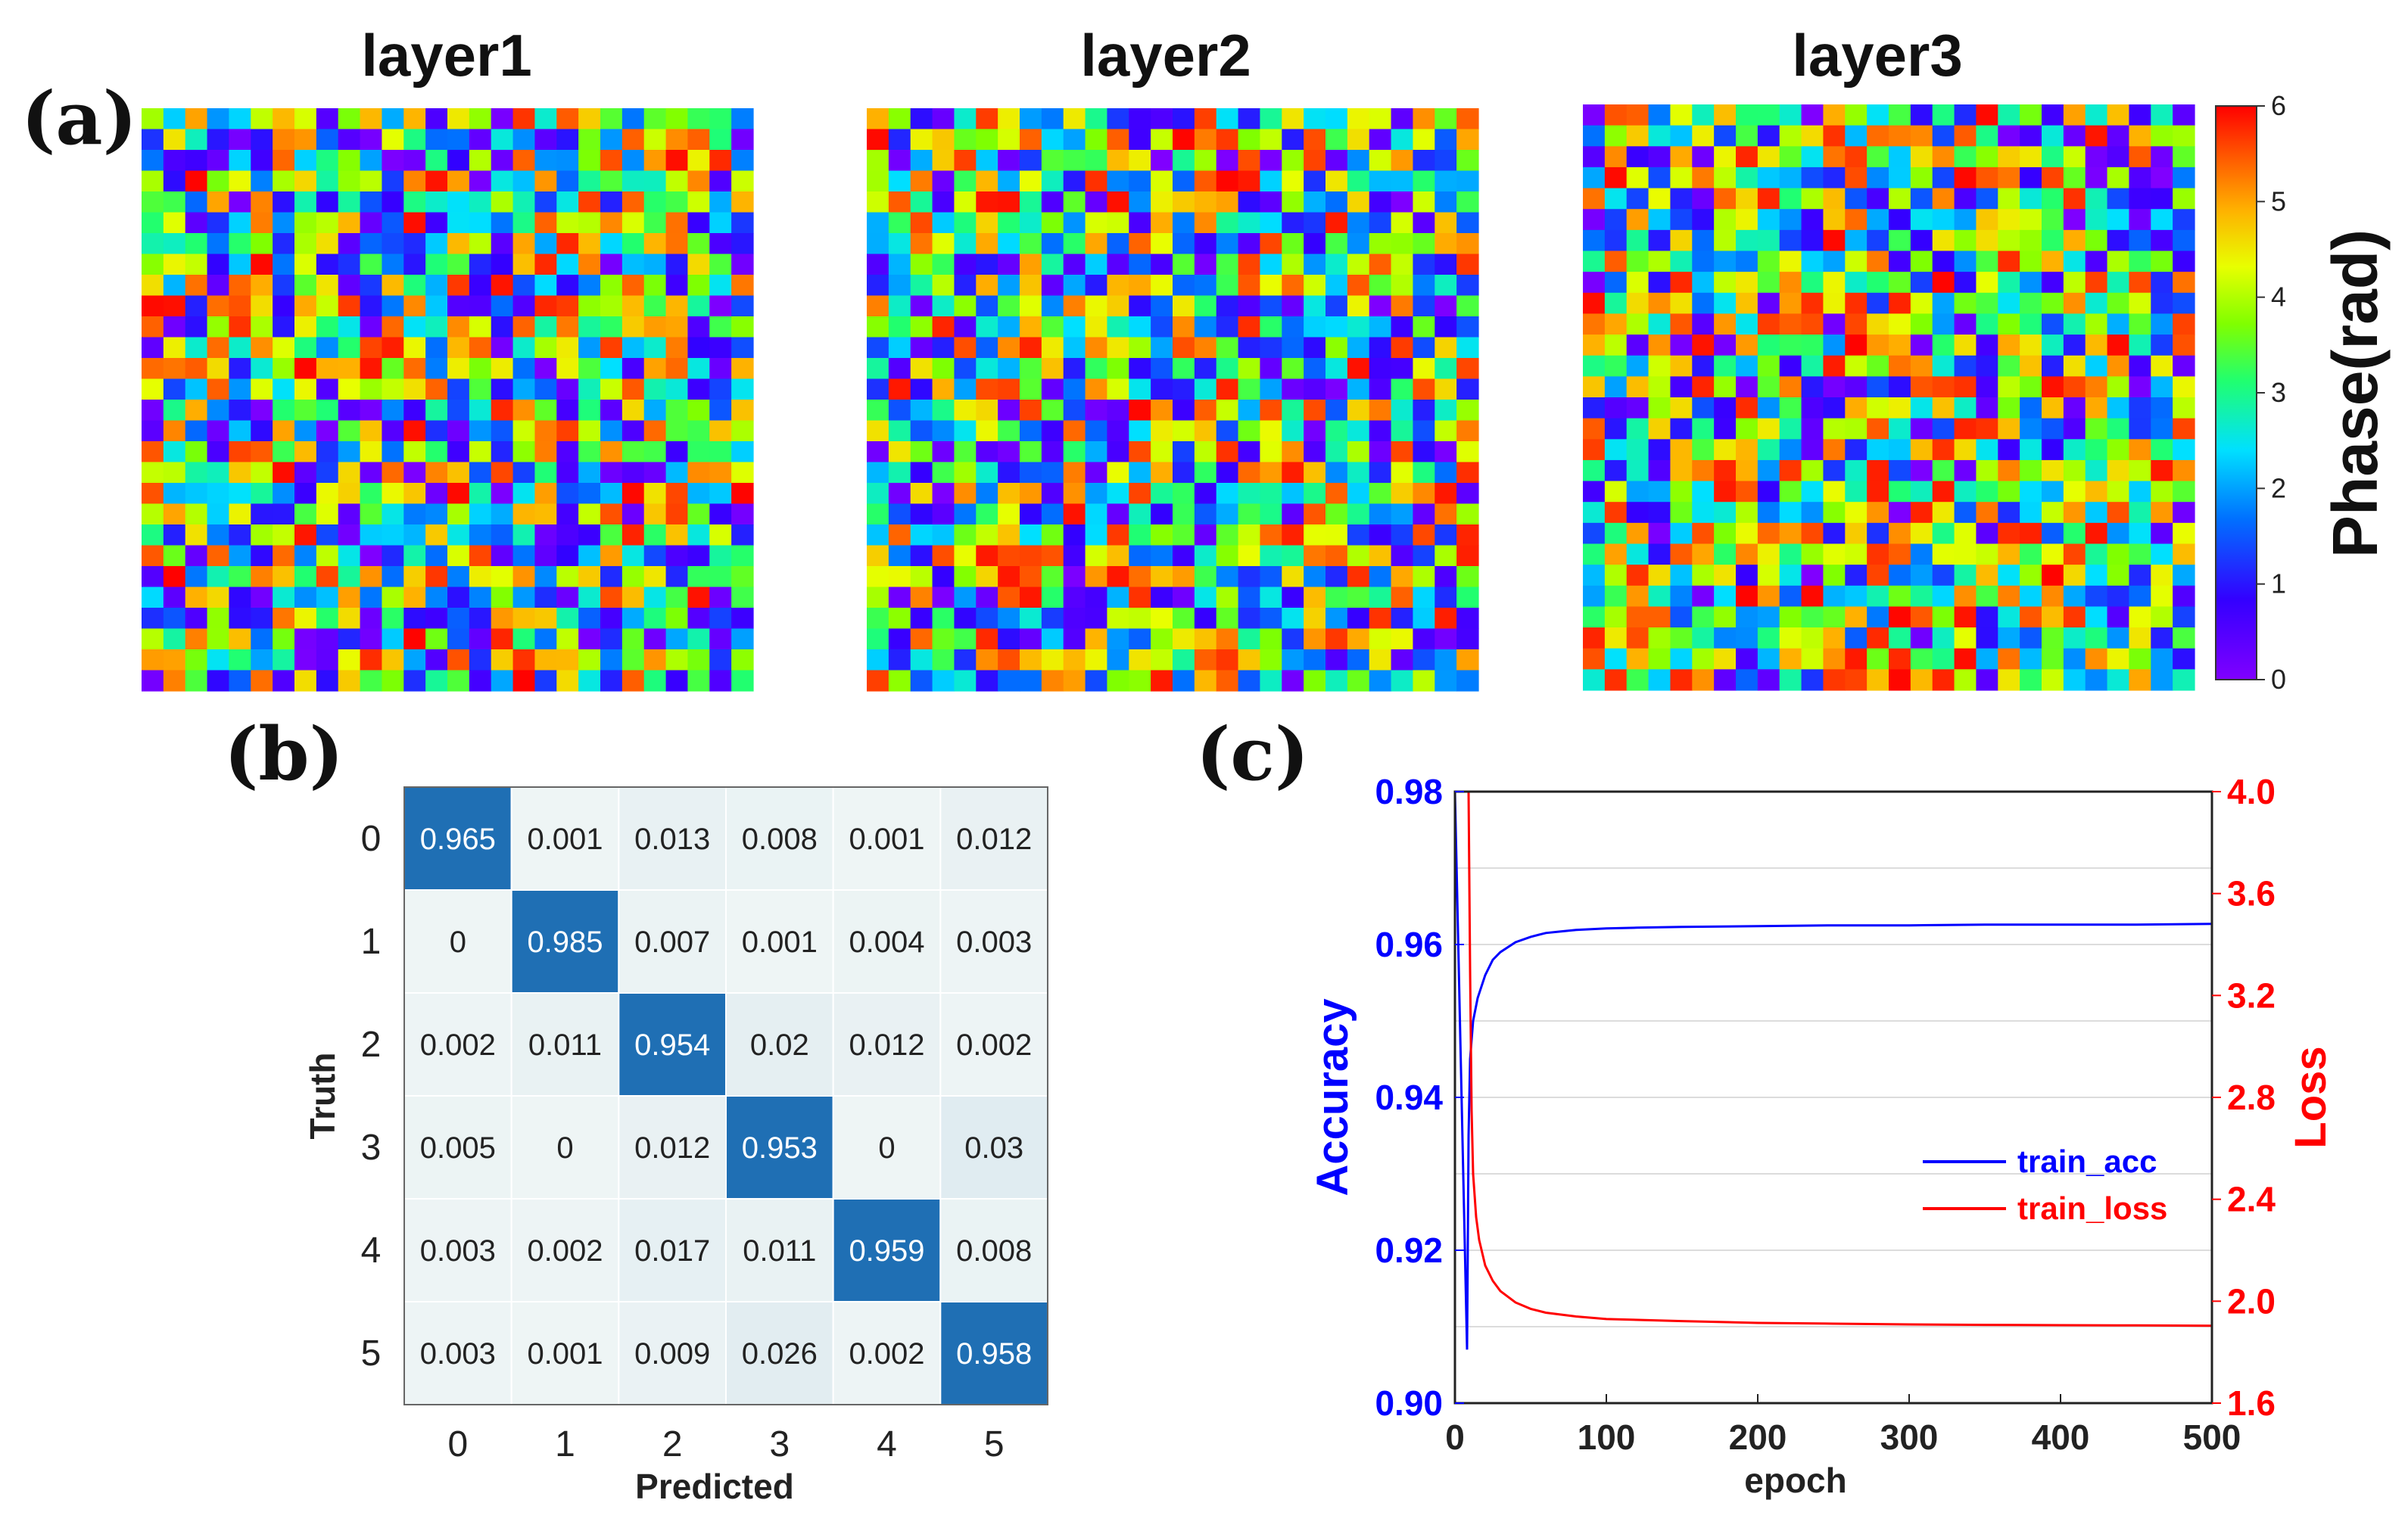  Describe the element at coordinates (780, 1147) in the screenshot. I see `confusion-cell` at that location.